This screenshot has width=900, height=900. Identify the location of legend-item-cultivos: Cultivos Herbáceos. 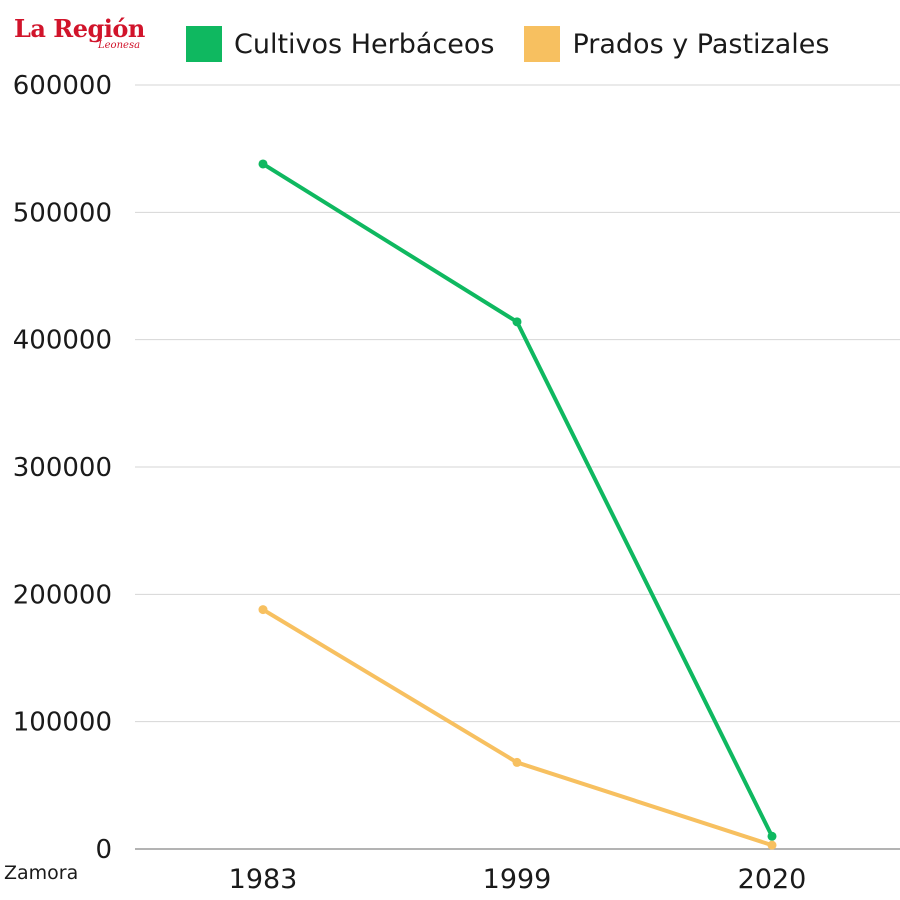
(340, 44).